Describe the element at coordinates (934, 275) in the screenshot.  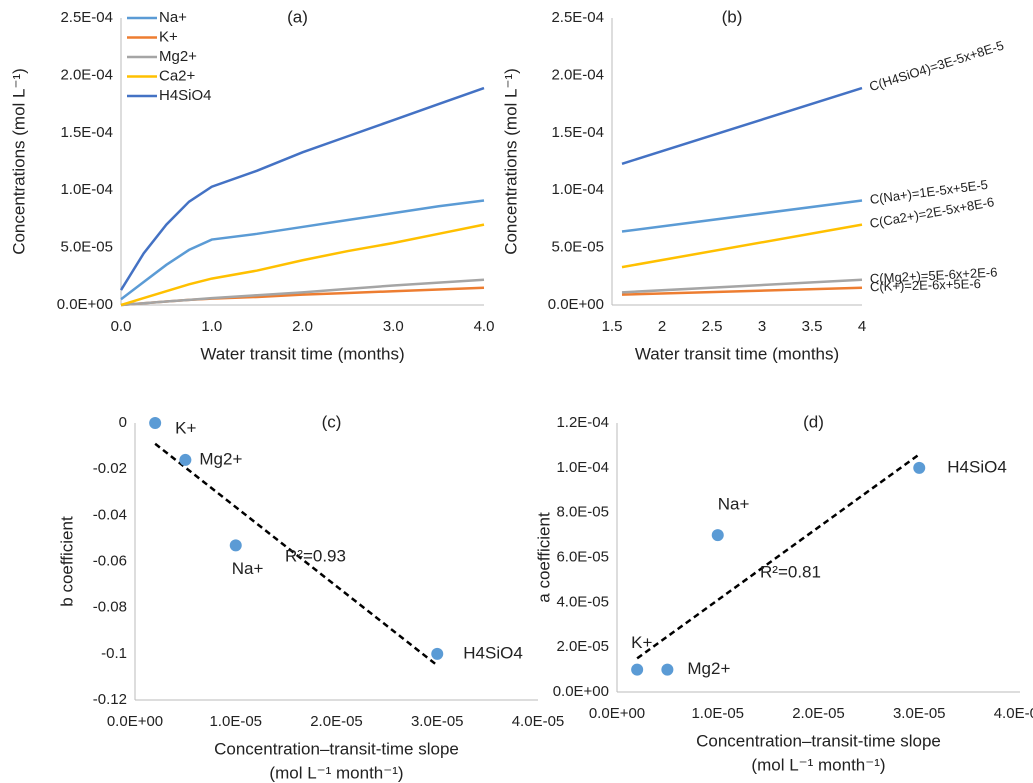
I see `line-label: C(Mg2+)=5E-6x+2E-6` at that location.